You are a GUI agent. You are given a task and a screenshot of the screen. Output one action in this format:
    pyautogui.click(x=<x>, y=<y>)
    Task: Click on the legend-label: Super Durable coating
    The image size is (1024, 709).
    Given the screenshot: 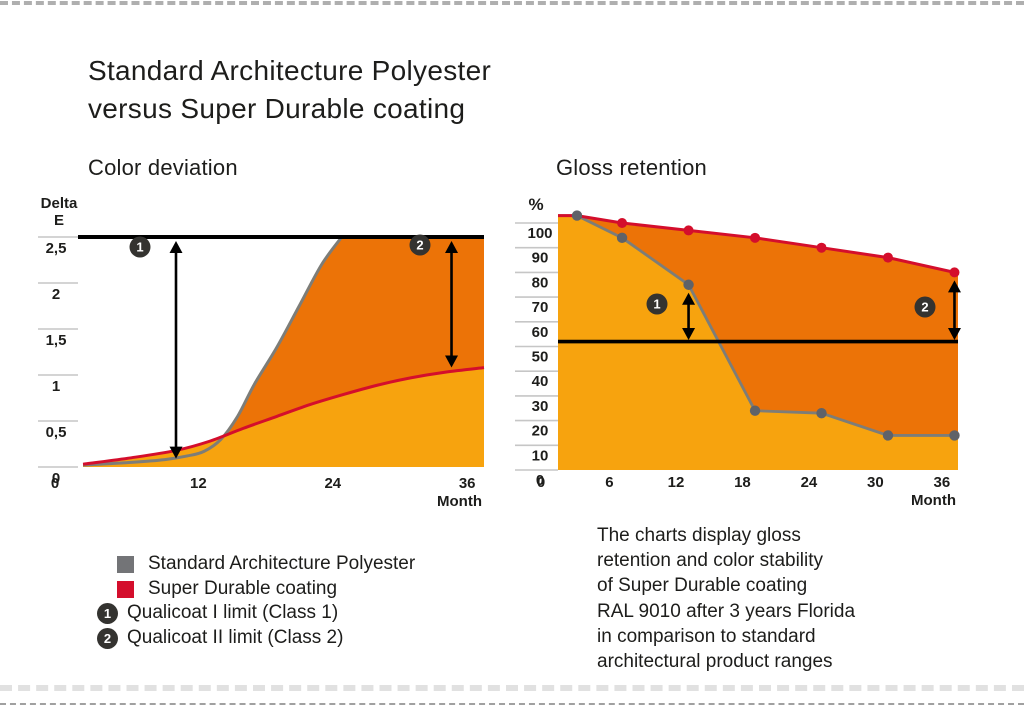 What is the action you would take?
    pyautogui.click(x=243, y=588)
    